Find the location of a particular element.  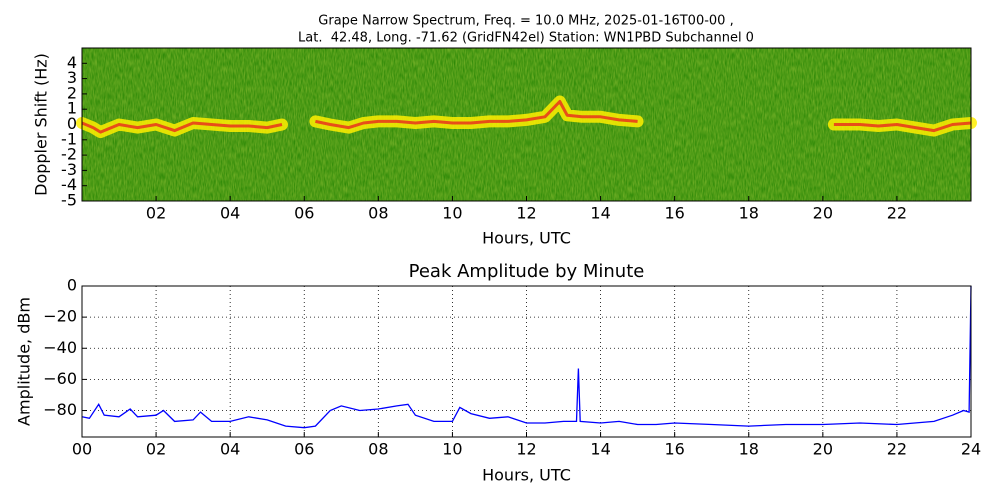

y-tick-label: 3 is located at coordinates (72, 77).